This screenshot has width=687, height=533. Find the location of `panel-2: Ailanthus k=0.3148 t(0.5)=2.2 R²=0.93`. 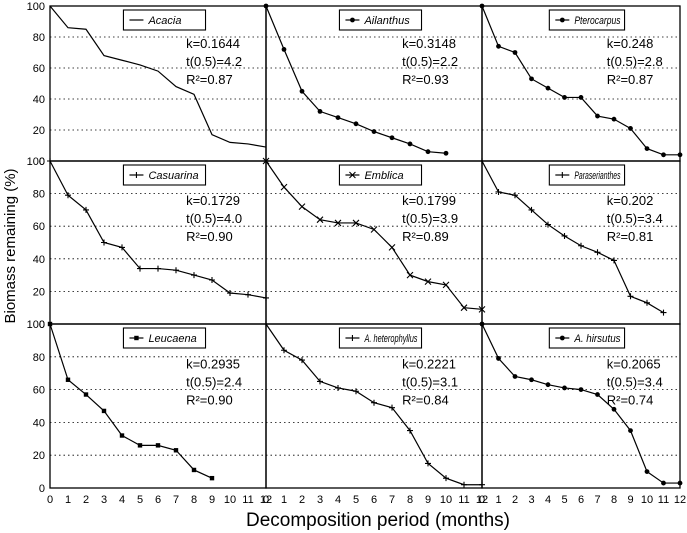

panel-2: Ailanthus k=0.3148 t(0.5)=2.2 R²=0.93 is located at coordinates (373, 82).